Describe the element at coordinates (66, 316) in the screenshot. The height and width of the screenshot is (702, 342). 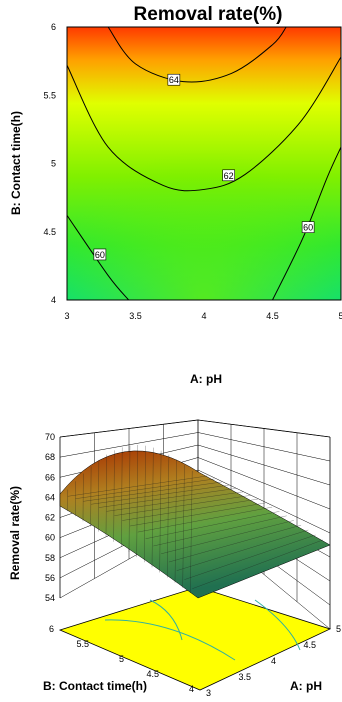
I see `x-tick-label: 3` at that location.